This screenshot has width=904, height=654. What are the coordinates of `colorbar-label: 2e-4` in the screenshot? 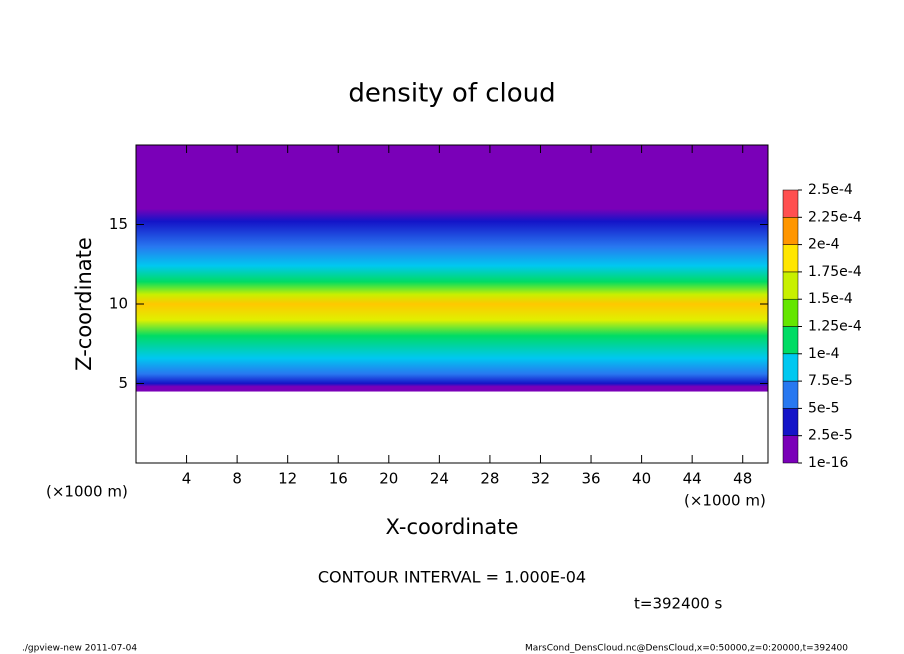 It's located at (824, 245).